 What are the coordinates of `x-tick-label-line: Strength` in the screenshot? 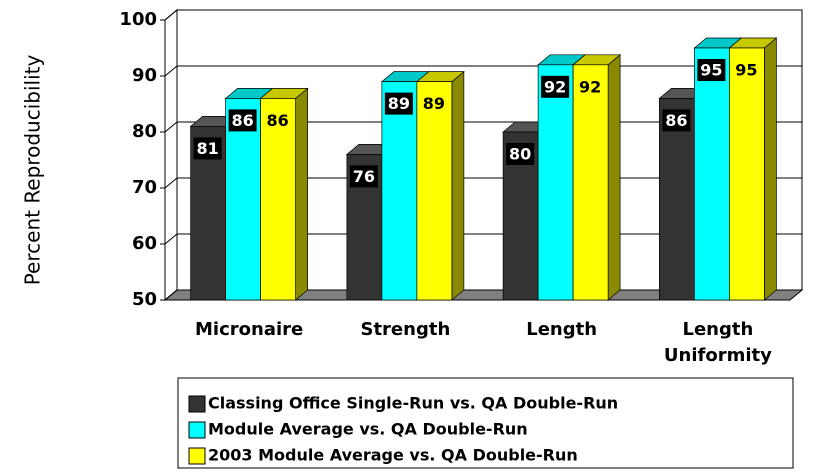 It's located at (405, 329).